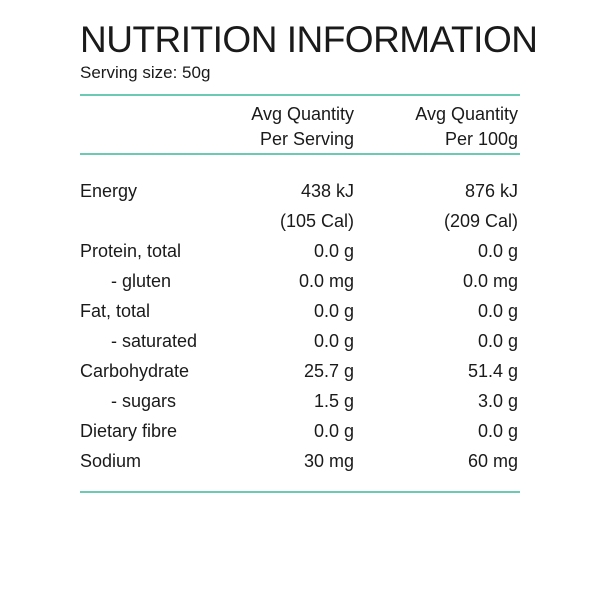 This screenshot has width=600, height=600. Describe the element at coordinates (327, 191) in the screenshot. I see `per-serving-value: 438 kJ` at that location.